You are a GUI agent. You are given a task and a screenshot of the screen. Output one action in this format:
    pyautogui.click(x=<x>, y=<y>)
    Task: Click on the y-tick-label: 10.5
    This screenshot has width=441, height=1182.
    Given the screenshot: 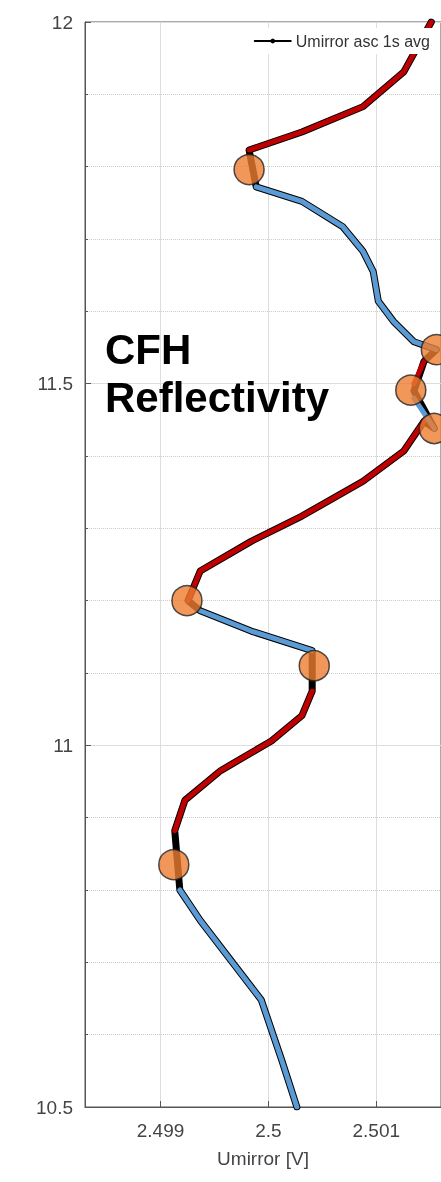 What is the action you would take?
    pyautogui.click(x=54, y=1107)
    